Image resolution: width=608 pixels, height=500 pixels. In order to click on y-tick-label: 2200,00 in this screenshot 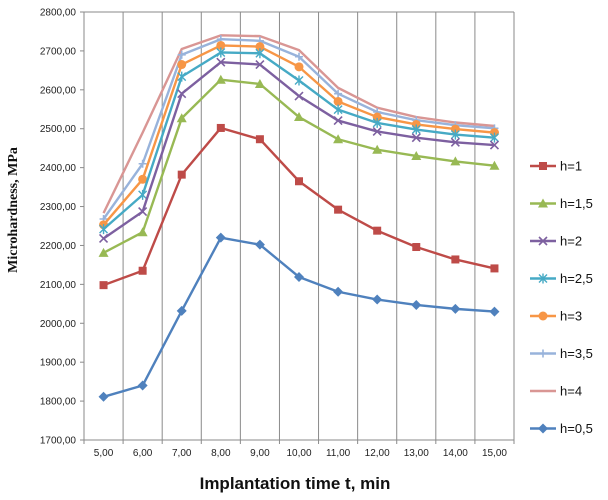, I will do `click(58, 246)`.